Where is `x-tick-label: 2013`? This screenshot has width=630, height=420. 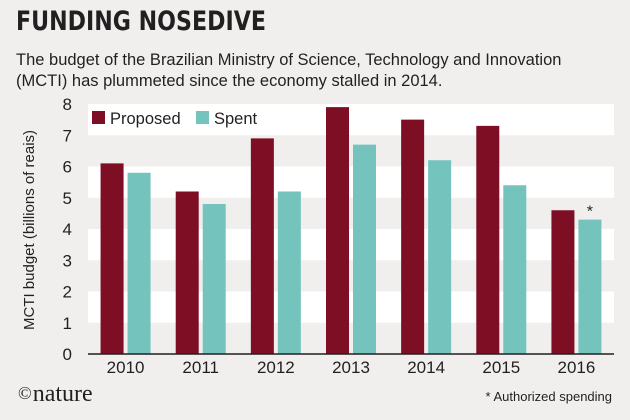
x-tick-label: 2013 is located at coordinates (351, 367).